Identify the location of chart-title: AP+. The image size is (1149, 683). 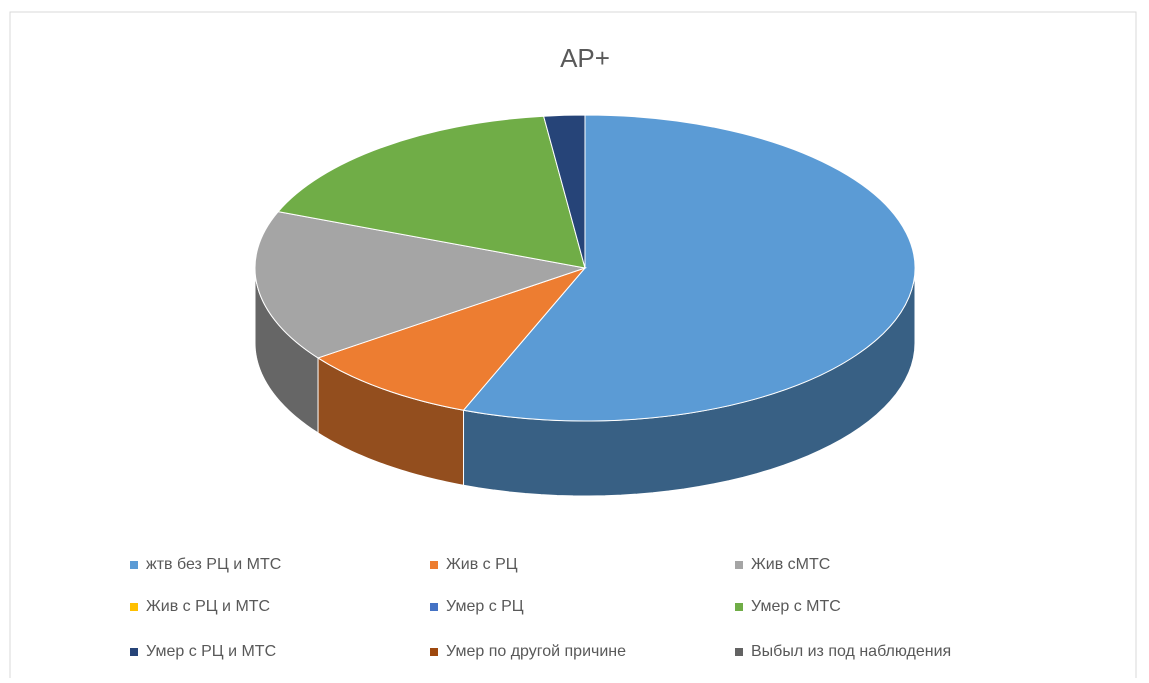
(585, 58).